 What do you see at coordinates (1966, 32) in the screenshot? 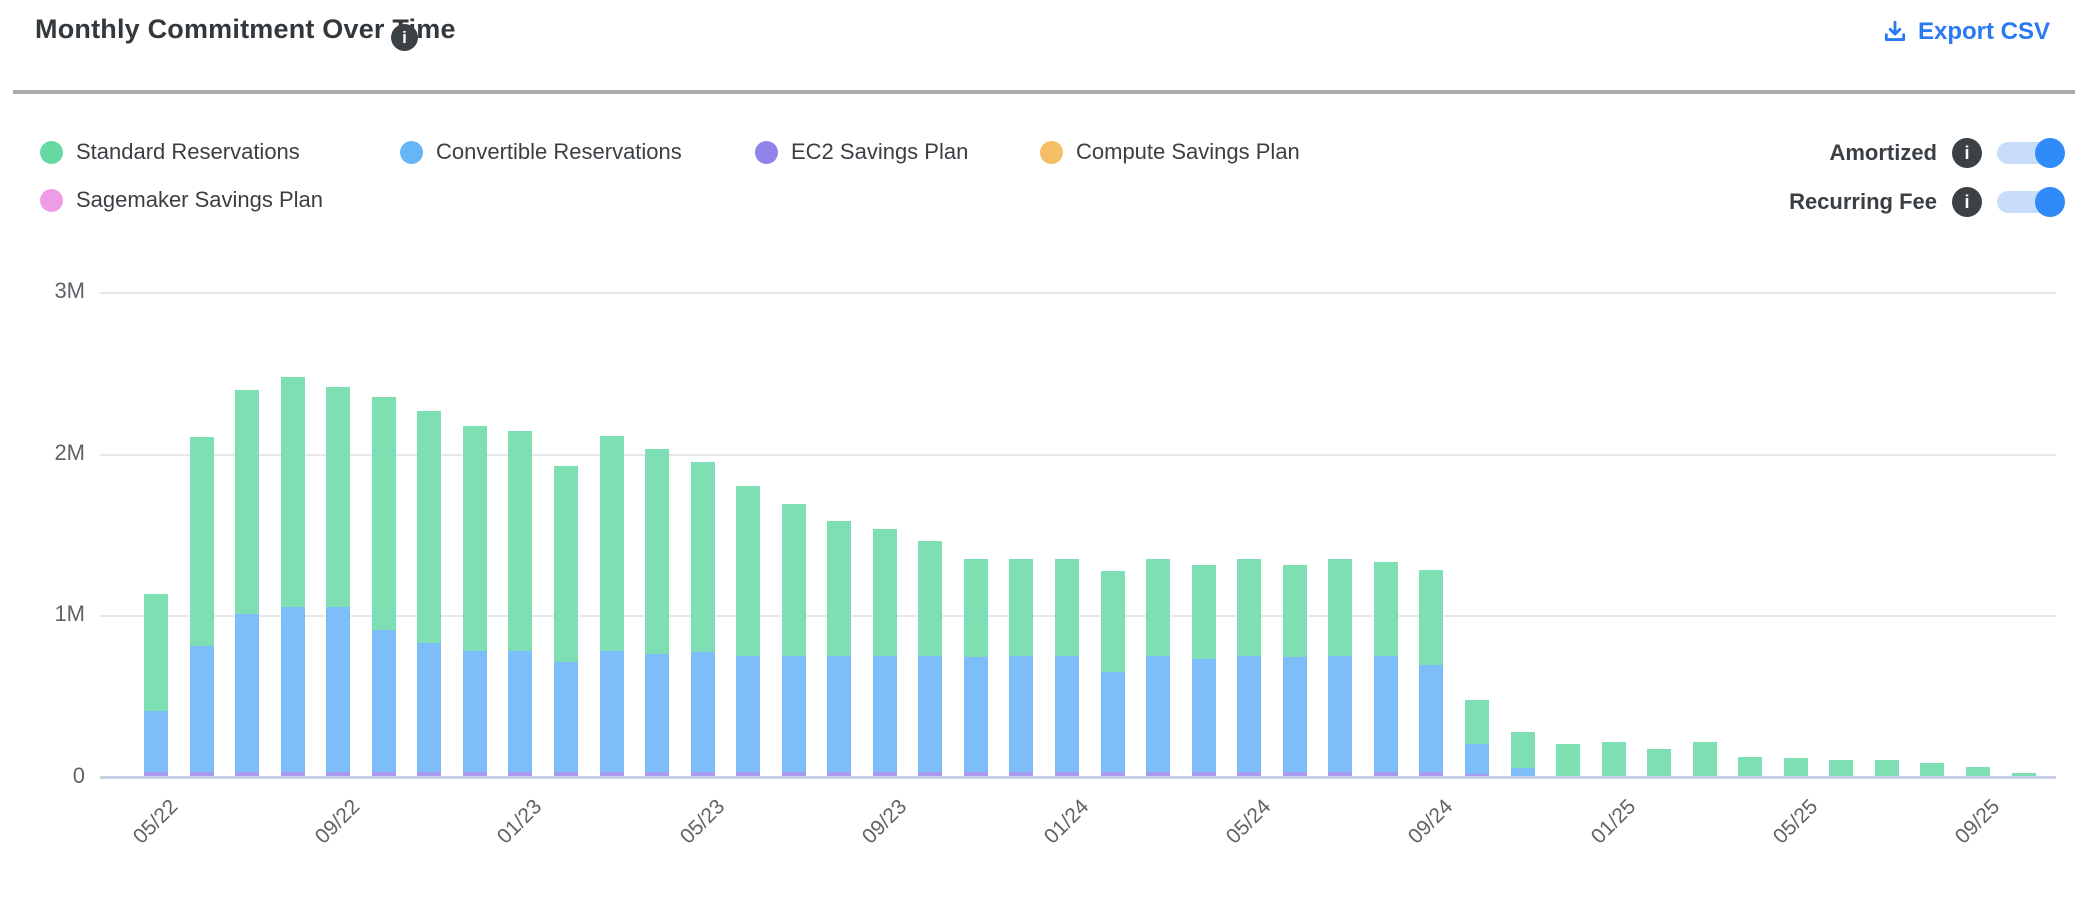
I see `export-csv-button: Export CSV` at bounding box center [1966, 32].